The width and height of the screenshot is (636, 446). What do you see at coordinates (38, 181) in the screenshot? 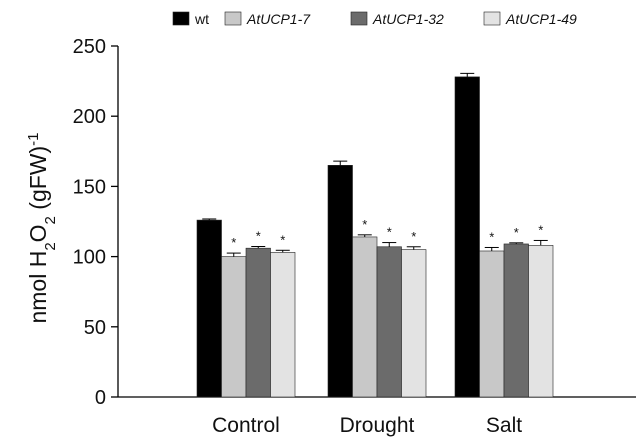
I see `ylabel-part: (gFW)` at bounding box center [38, 181].